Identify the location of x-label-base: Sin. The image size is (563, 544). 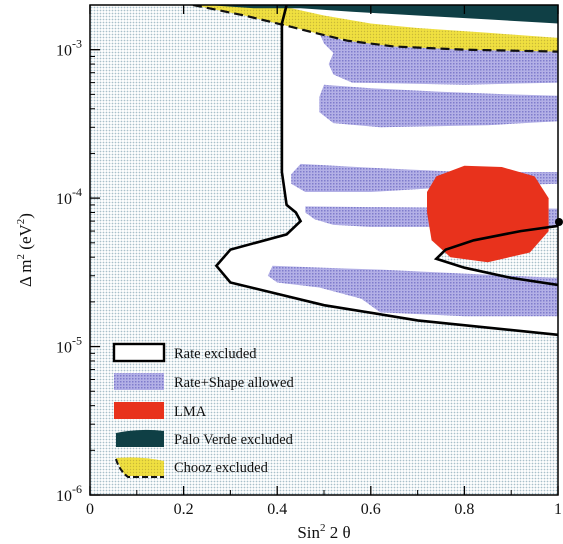
(308, 532).